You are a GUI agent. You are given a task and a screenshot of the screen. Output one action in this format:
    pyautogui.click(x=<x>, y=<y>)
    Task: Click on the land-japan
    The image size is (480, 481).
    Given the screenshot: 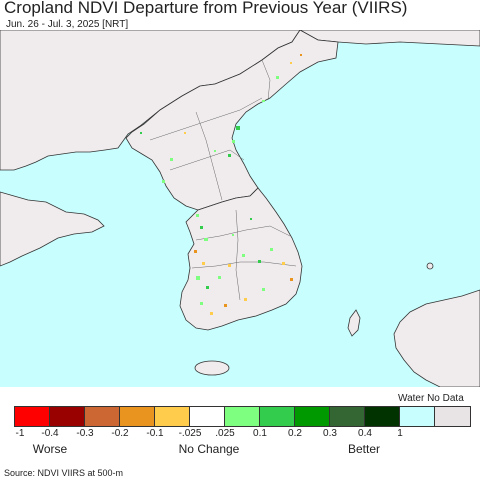 What is the action you would take?
    pyautogui.click(x=436, y=338)
    